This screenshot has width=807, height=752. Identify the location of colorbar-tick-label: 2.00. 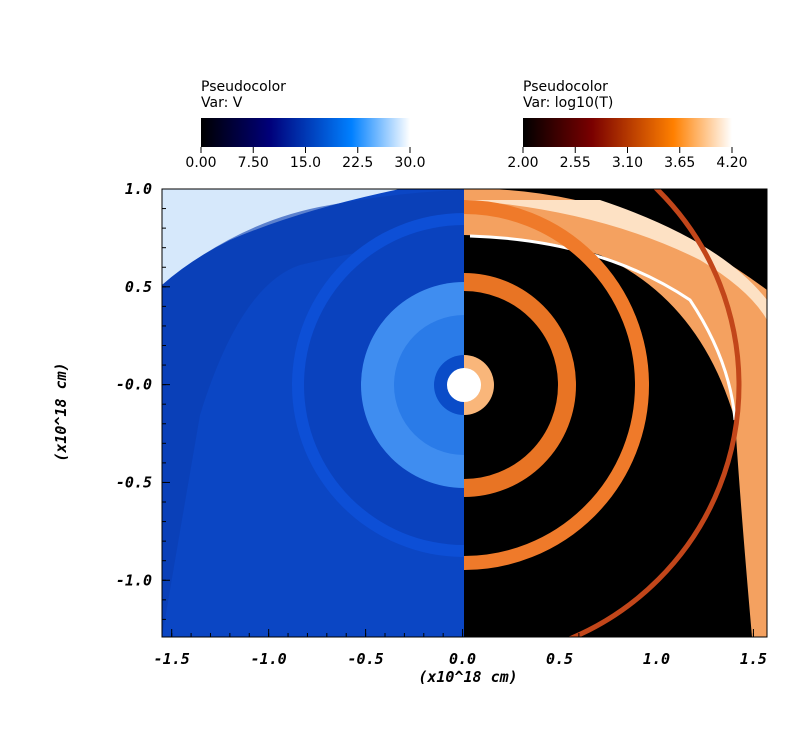
(522, 163).